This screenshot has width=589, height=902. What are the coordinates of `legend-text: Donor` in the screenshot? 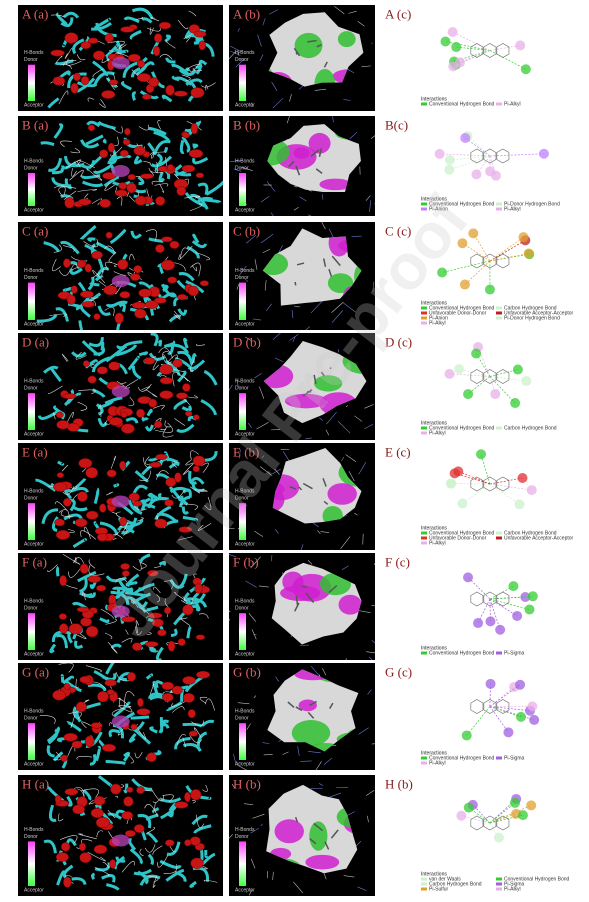 It's located at (31, 60).